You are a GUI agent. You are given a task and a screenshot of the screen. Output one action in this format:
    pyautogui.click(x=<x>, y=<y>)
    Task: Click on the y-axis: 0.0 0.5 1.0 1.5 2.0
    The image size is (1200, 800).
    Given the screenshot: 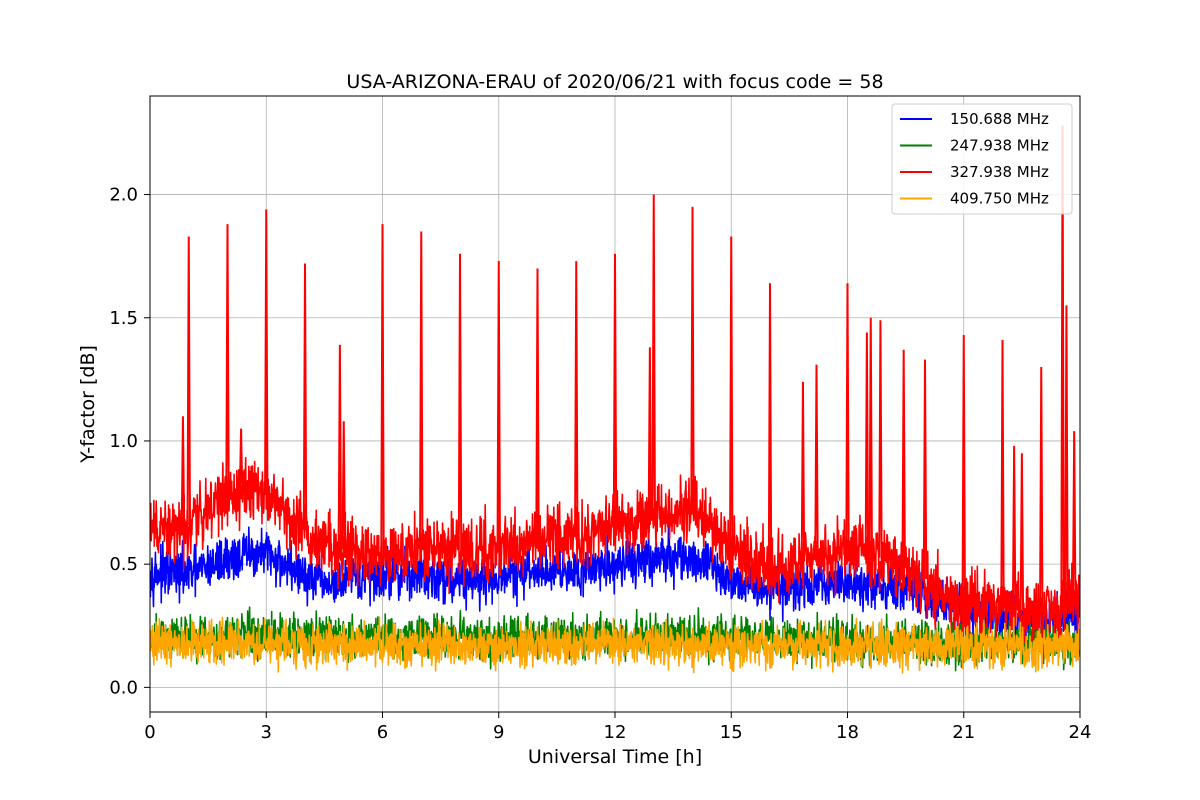 What is the action you would take?
    pyautogui.click(x=129, y=441)
    